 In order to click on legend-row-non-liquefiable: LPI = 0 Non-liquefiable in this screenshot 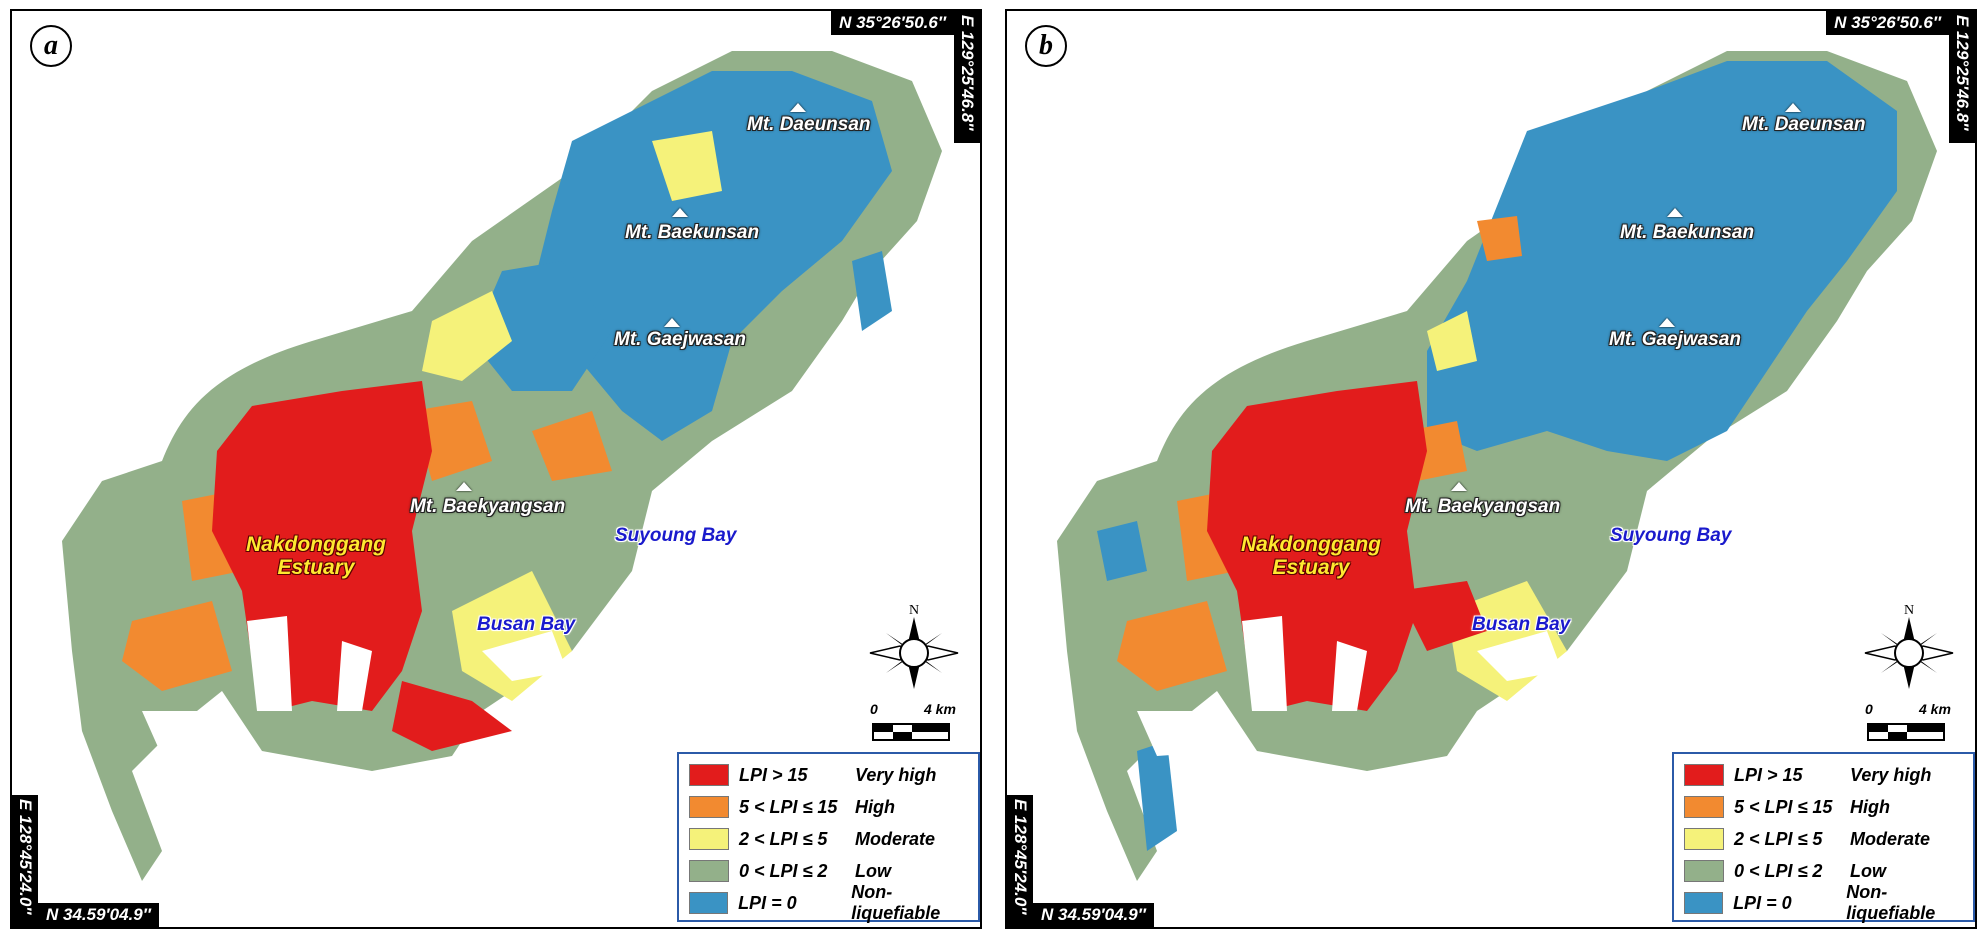, I will do `click(833, 902)`.